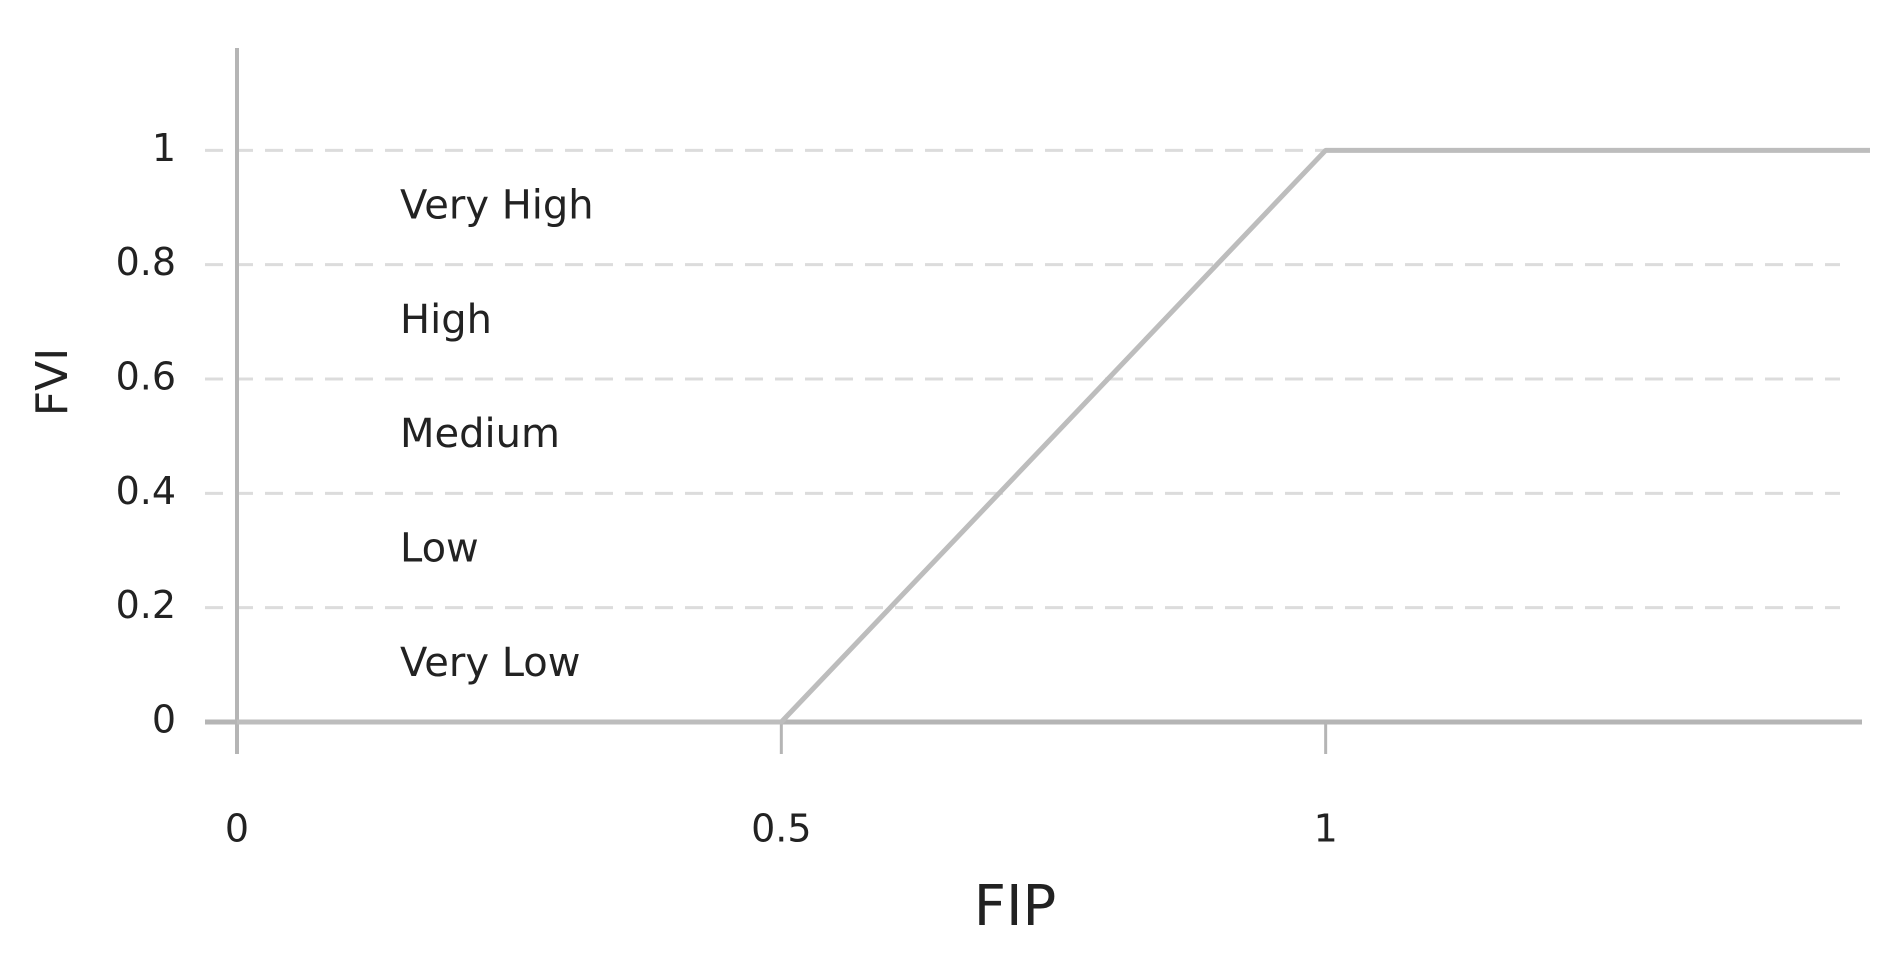  I want to click on region-label: Very High, so click(497, 206).